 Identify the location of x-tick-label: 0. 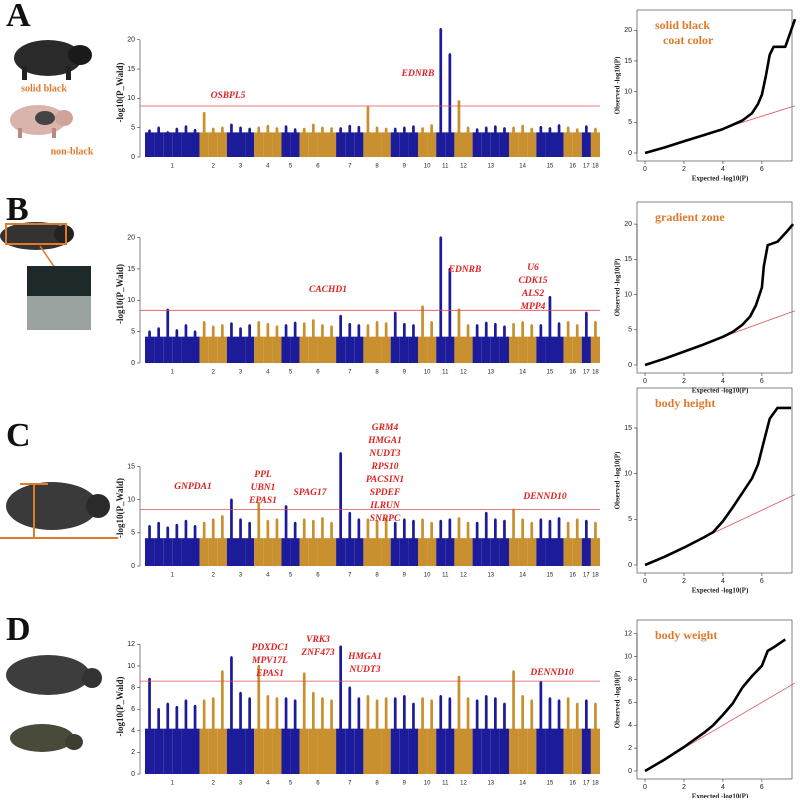
(645, 787).